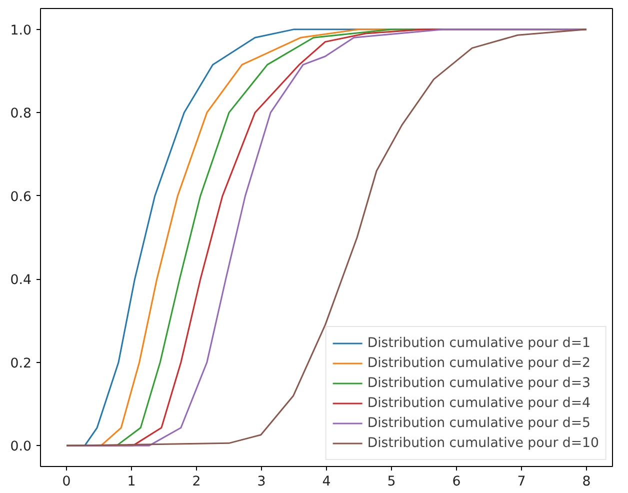 This screenshot has width=628, height=493. What do you see at coordinates (479, 343) in the screenshot?
I see `legend-label: Distribution cumulative pour d=1` at bounding box center [479, 343].